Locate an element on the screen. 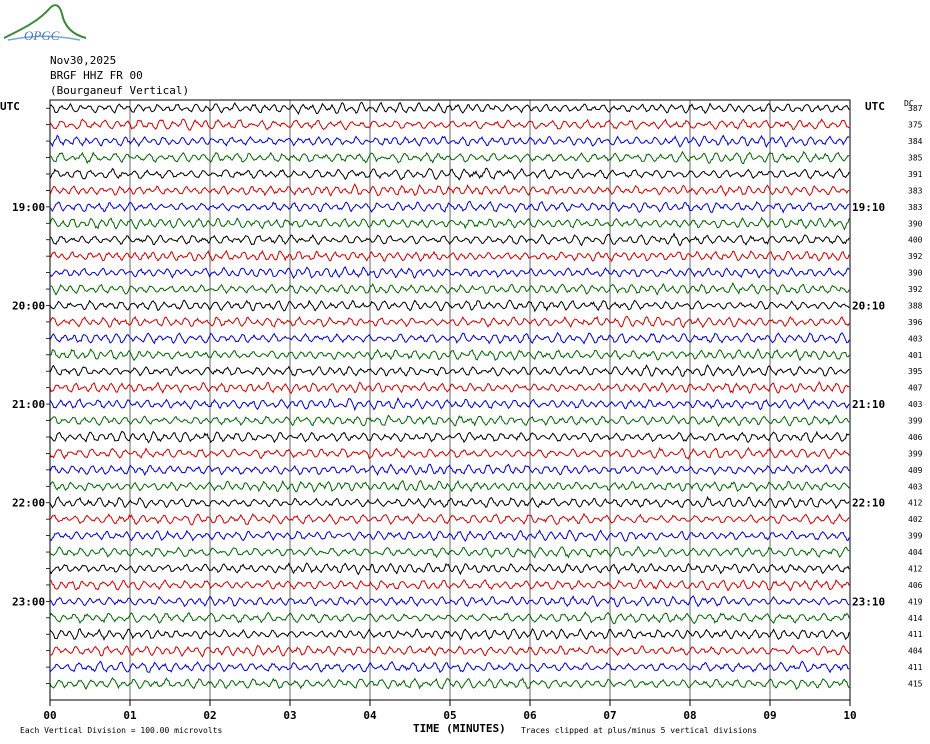 The height and width of the screenshot is (744, 930). x-tick-label: 06 is located at coordinates (530, 715).